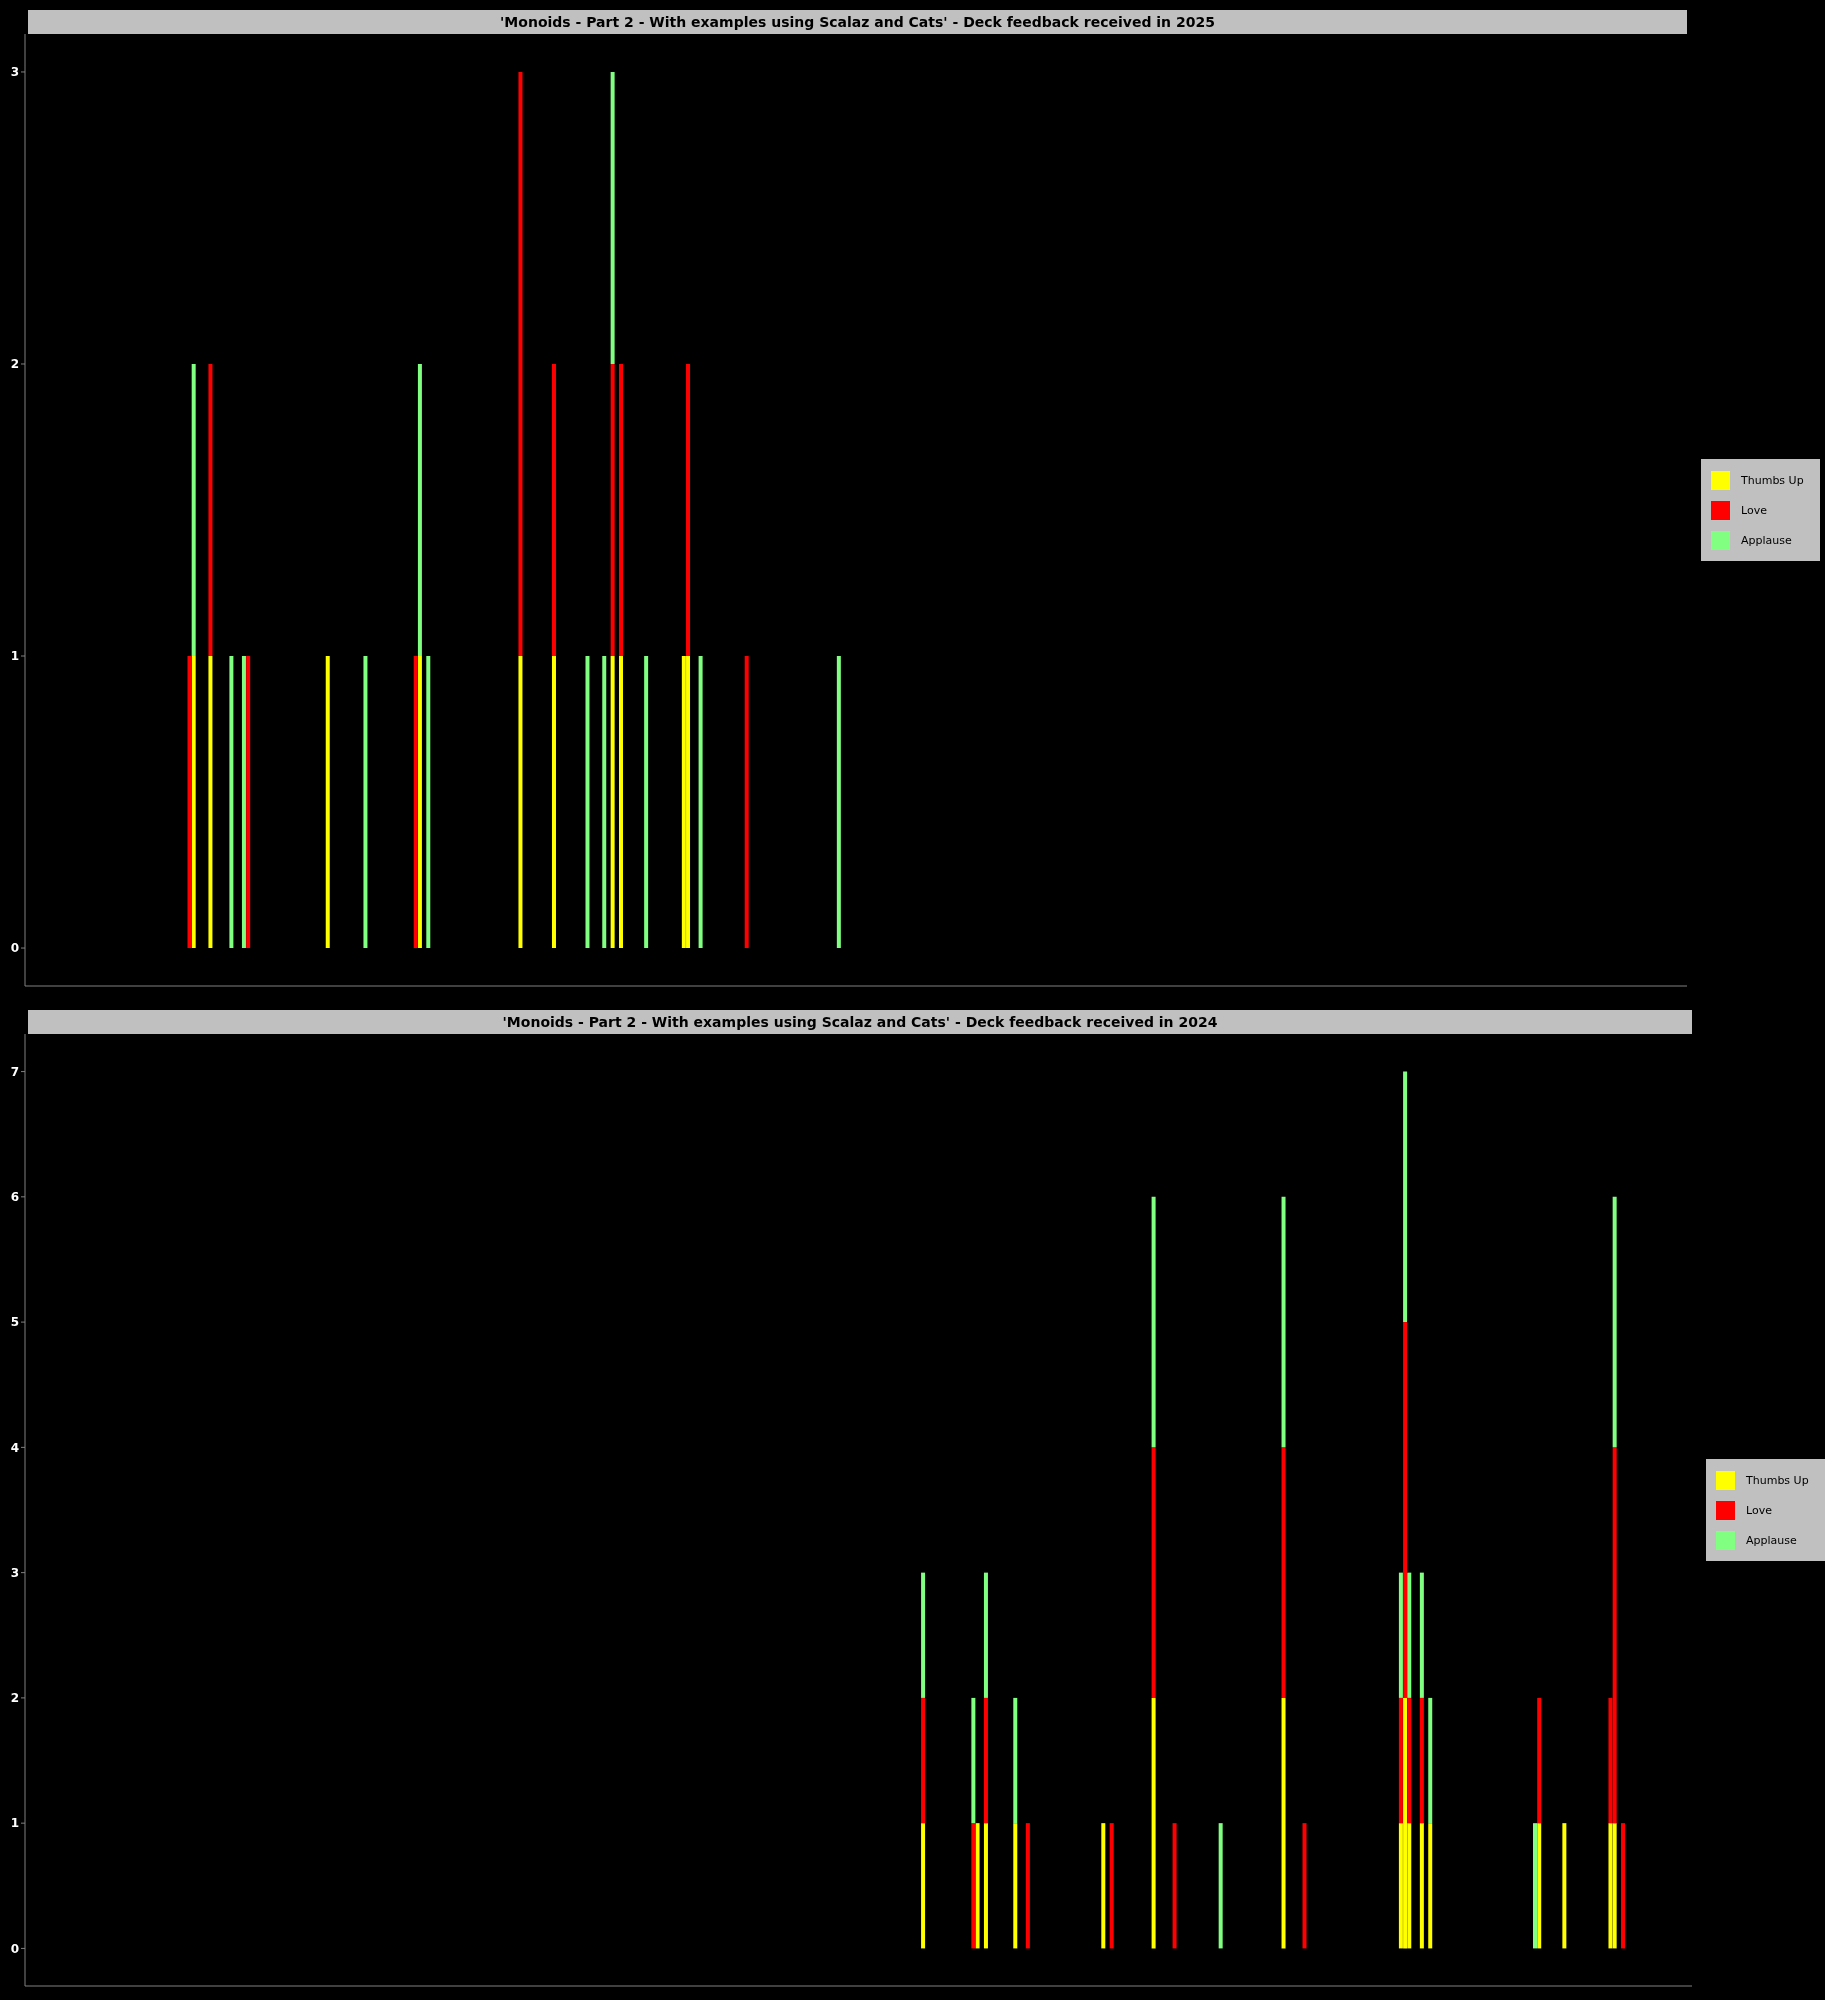  Describe the element at coordinates (860, 1022) in the screenshot. I see `chart-title: 'Monoids - Part 2 - With examples using Scalaz and Cats' - Deck feedback received in 2024` at that location.